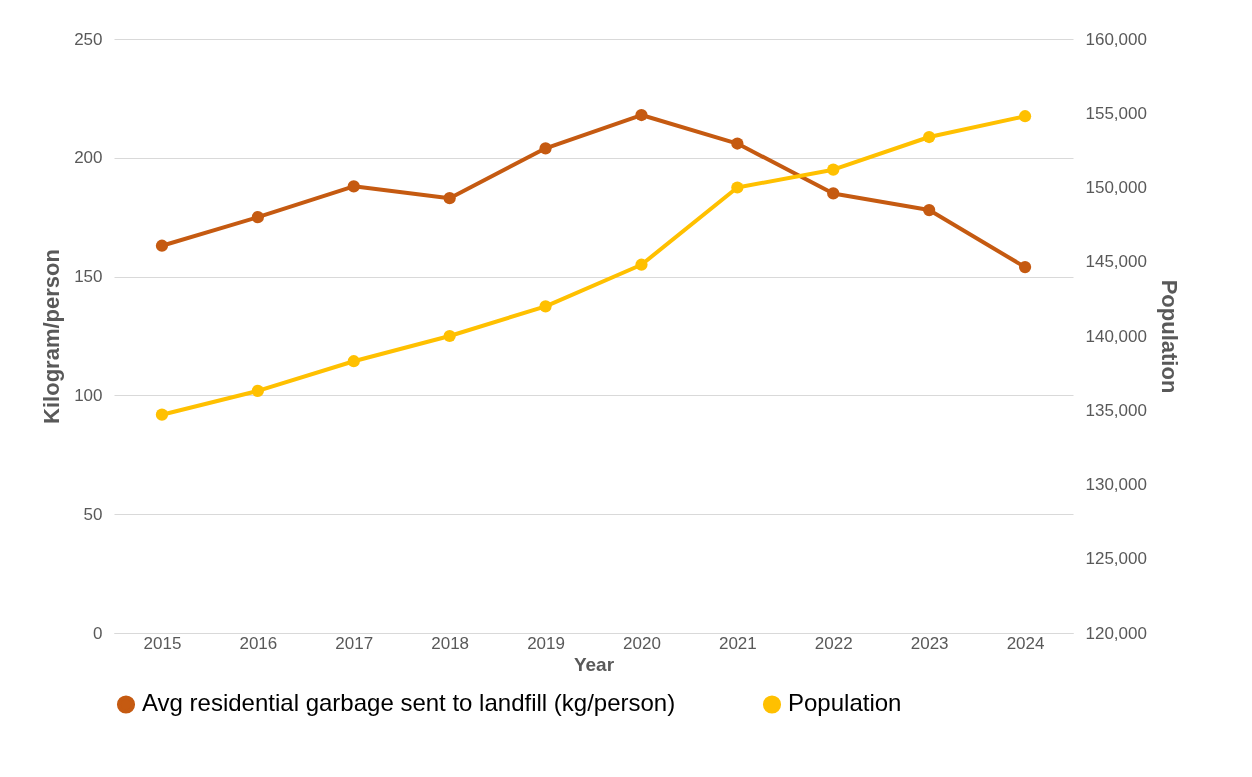  Describe the element at coordinates (88, 158) in the screenshot. I see `y-tick-label: 200` at that location.